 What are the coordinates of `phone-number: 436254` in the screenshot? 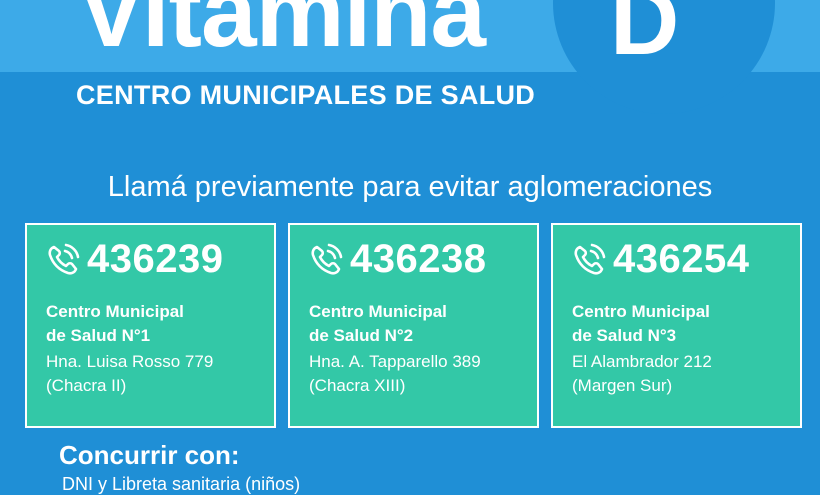 It's located at (681, 259).